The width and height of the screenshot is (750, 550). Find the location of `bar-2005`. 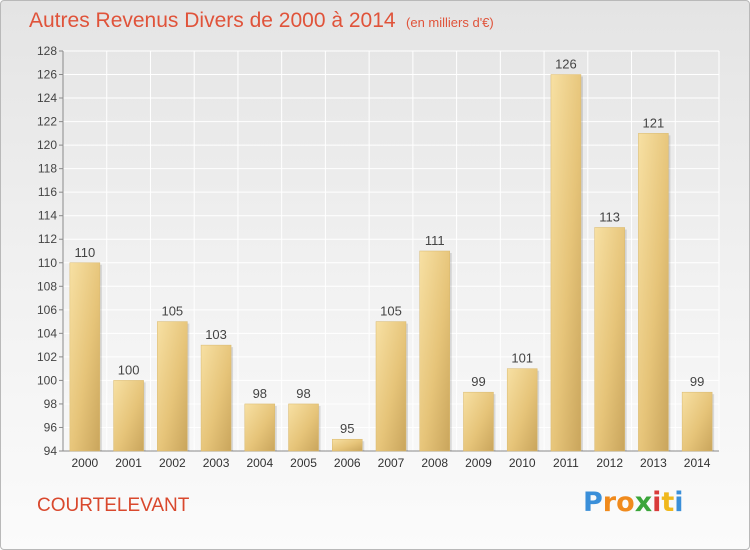

bar-2005 is located at coordinates (303, 427).